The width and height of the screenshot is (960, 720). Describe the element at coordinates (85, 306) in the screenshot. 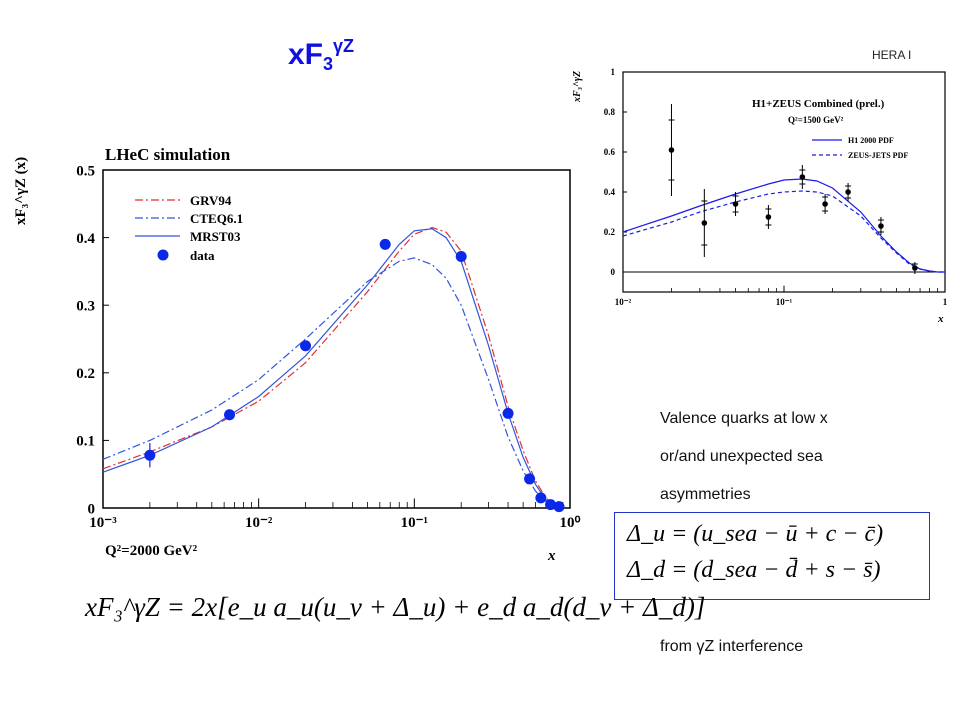

I see `y-tick-label: 0.3` at that location.